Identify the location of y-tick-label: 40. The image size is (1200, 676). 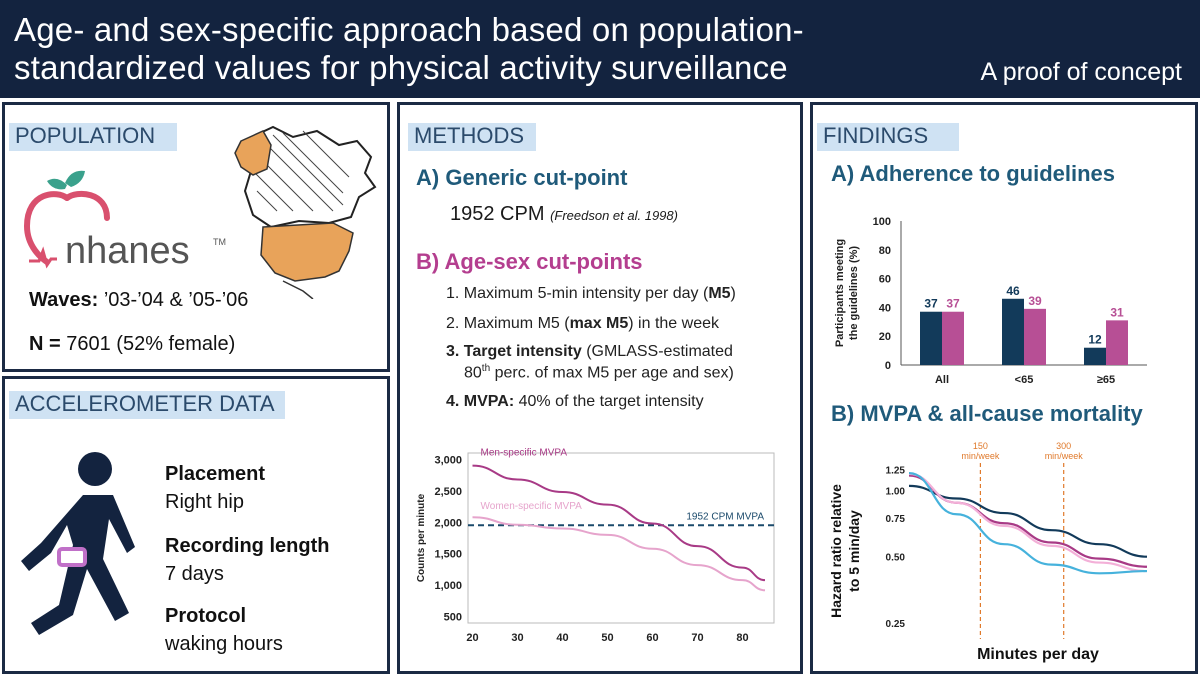
(885, 308).